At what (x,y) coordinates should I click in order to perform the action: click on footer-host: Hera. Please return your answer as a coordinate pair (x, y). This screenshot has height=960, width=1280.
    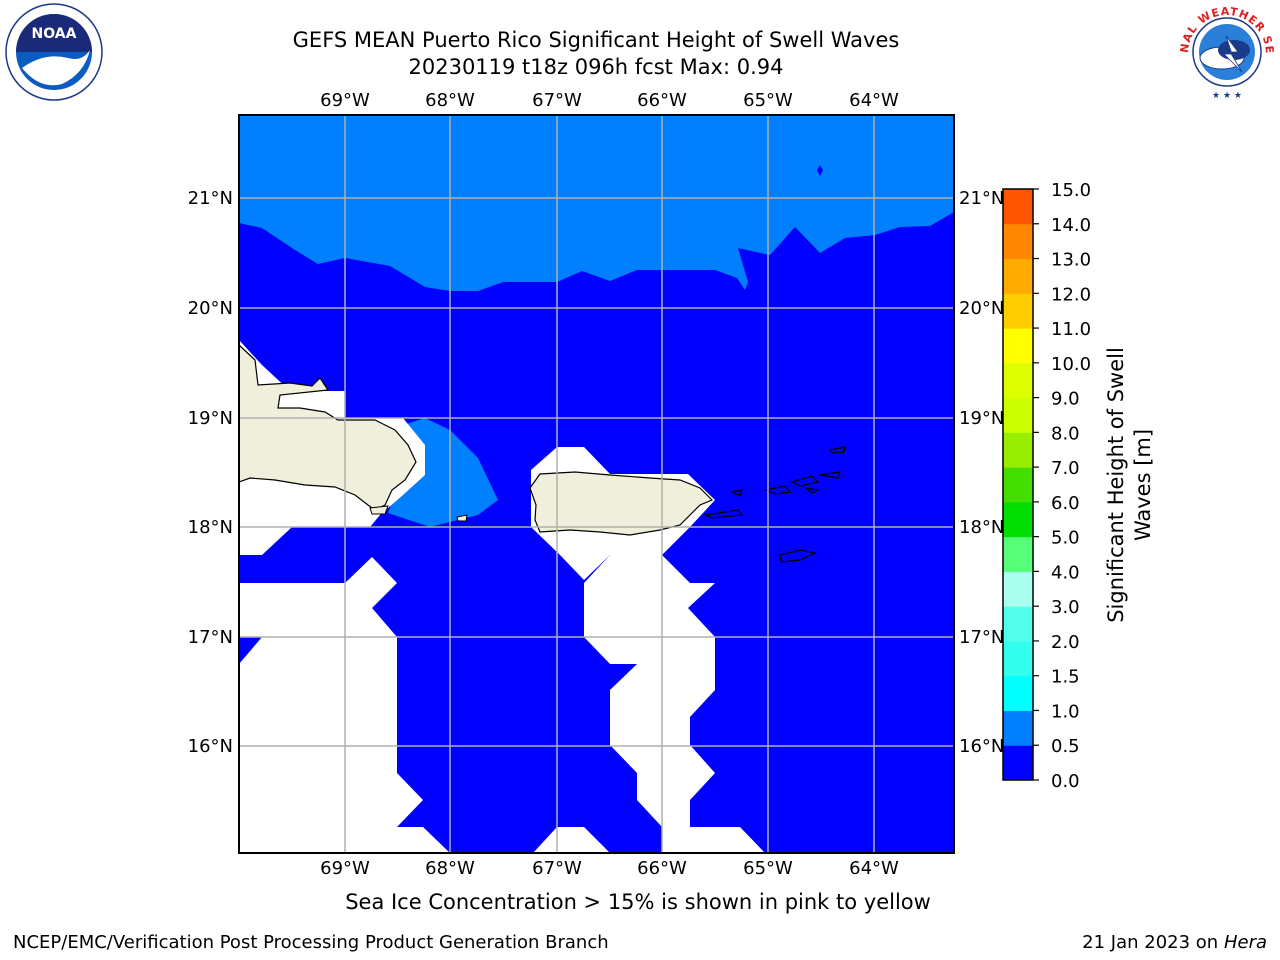
    Looking at the image, I should click on (1245, 942).